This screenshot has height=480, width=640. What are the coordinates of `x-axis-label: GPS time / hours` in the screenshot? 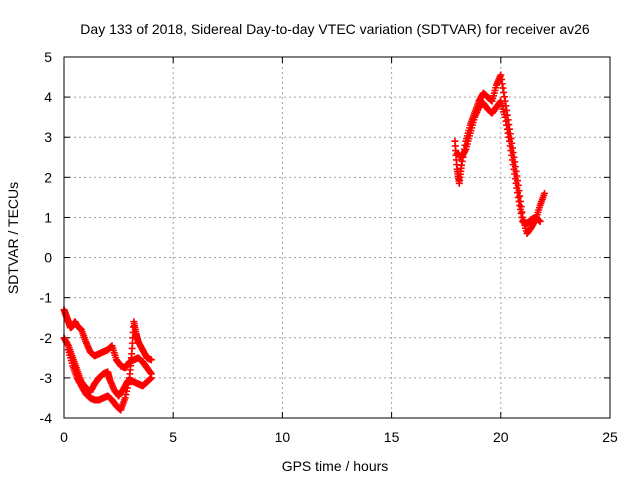 It's located at (335, 466).